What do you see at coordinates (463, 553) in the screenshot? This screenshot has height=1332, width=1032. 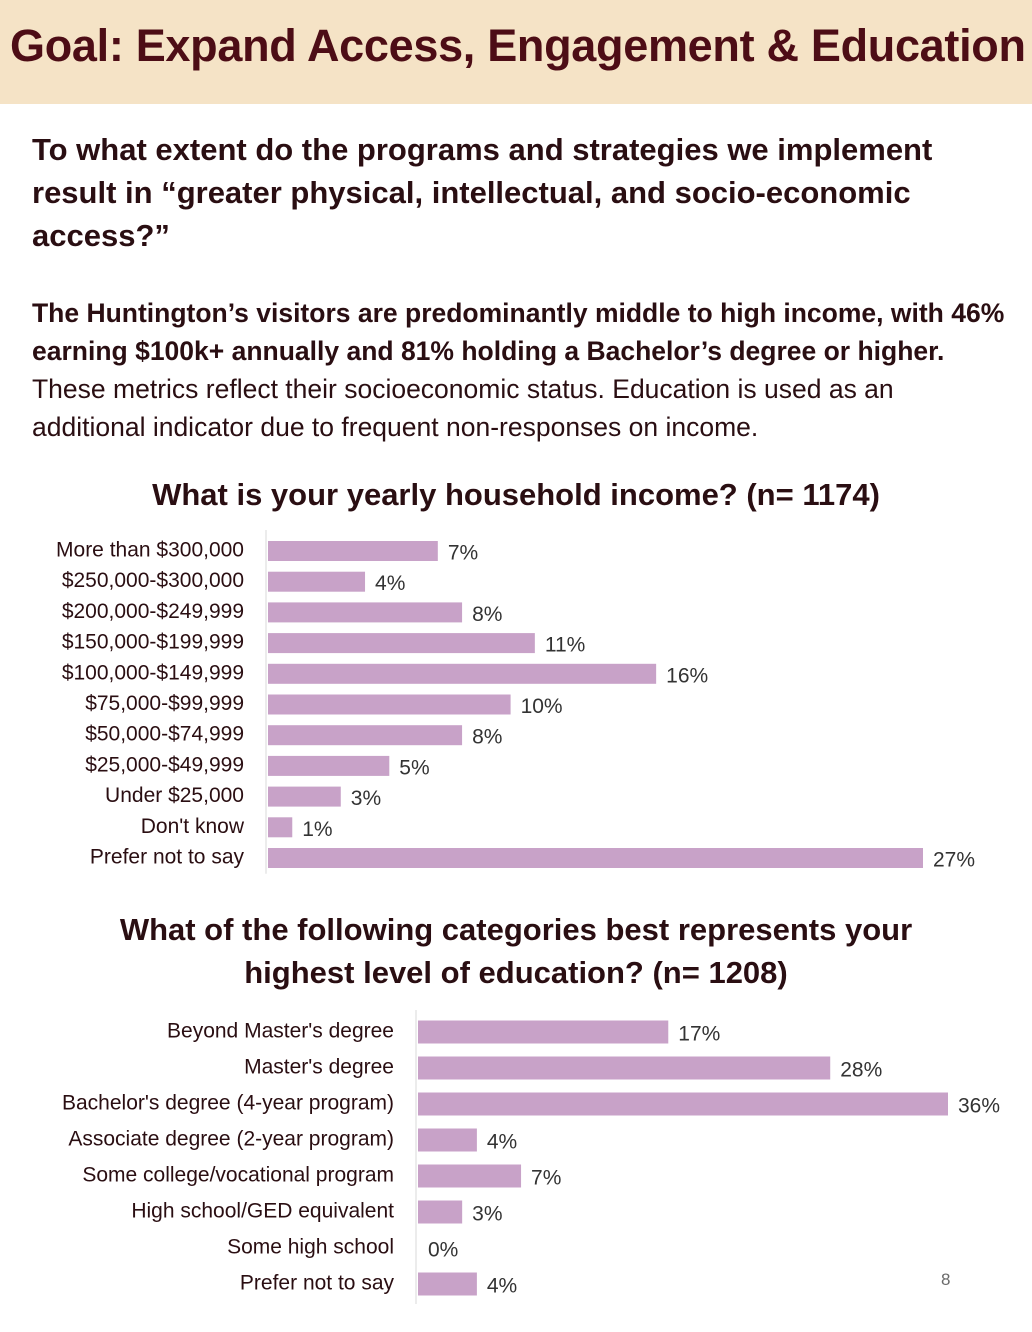 I see `income-value-label: 7%` at bounding box center [463, 553].